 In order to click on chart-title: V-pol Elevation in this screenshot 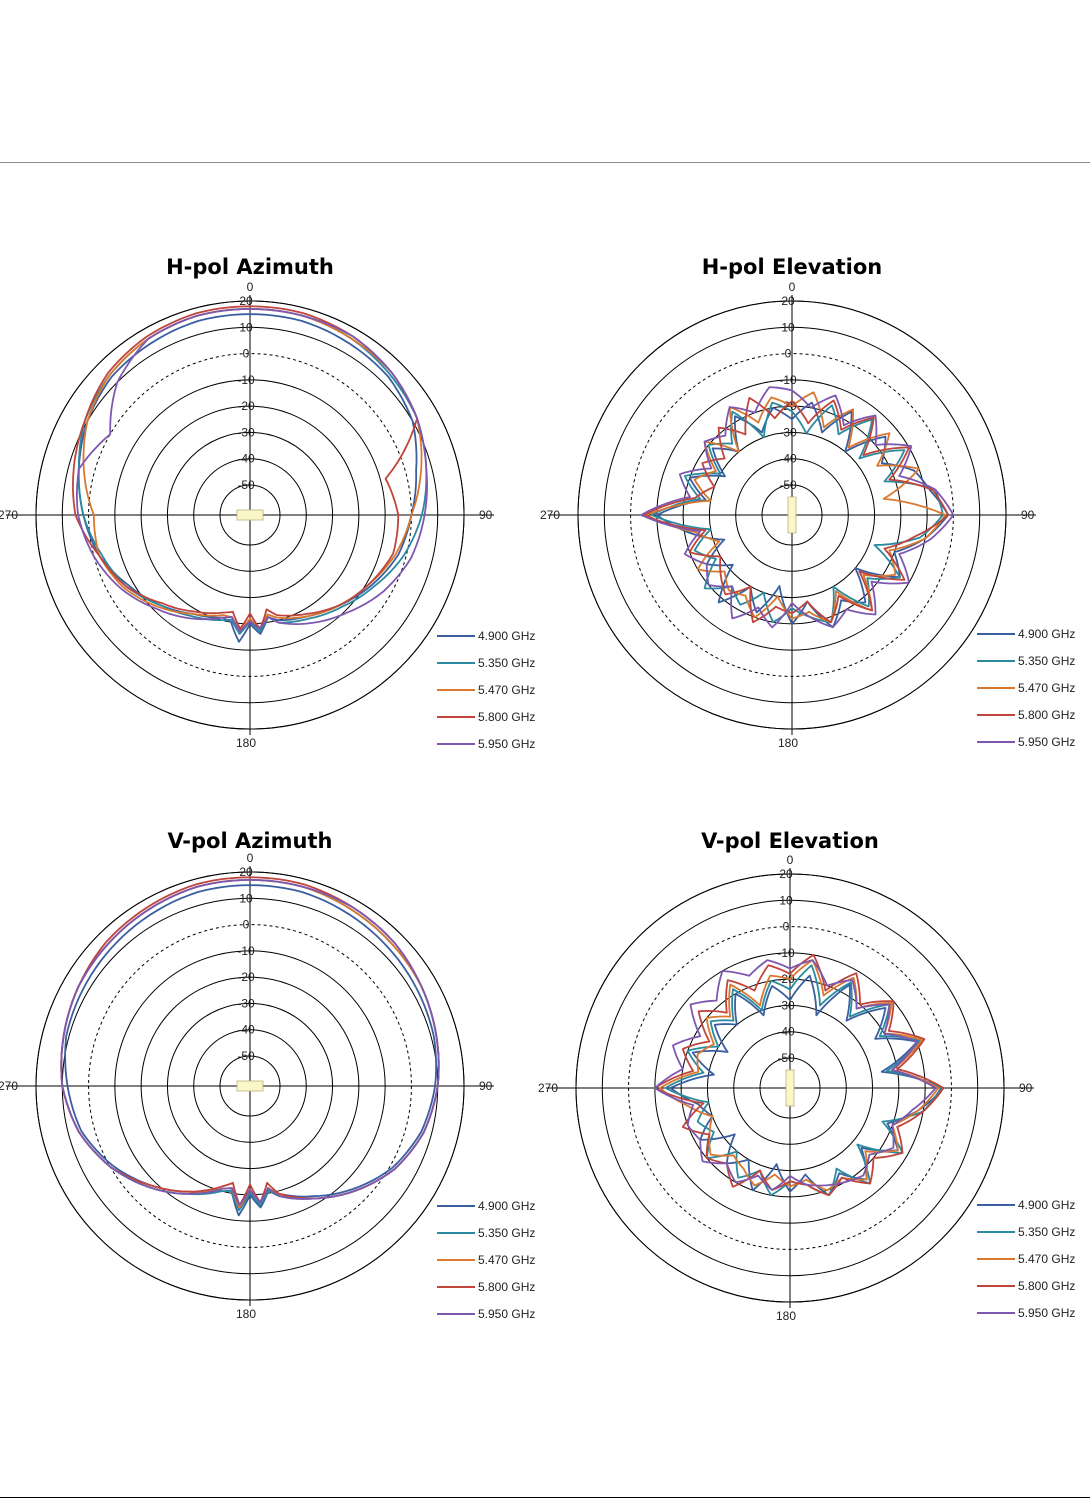, I will do `click(790, 841)`.